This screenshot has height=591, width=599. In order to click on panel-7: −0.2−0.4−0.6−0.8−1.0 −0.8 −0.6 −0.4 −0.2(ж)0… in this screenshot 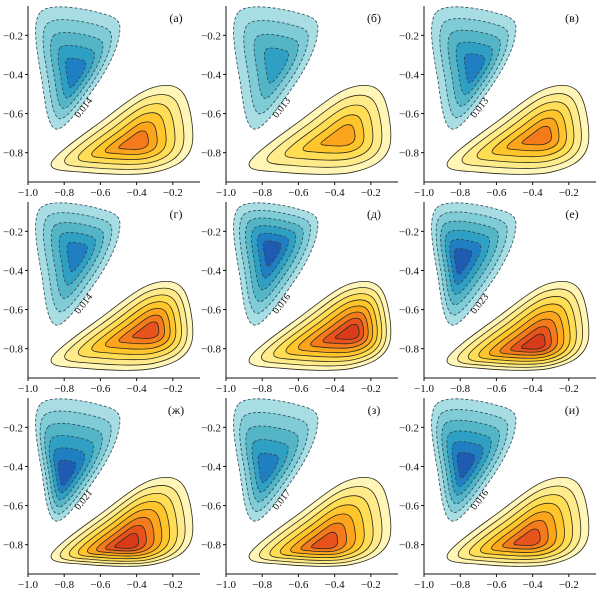, I will do `click(101, 494)`.